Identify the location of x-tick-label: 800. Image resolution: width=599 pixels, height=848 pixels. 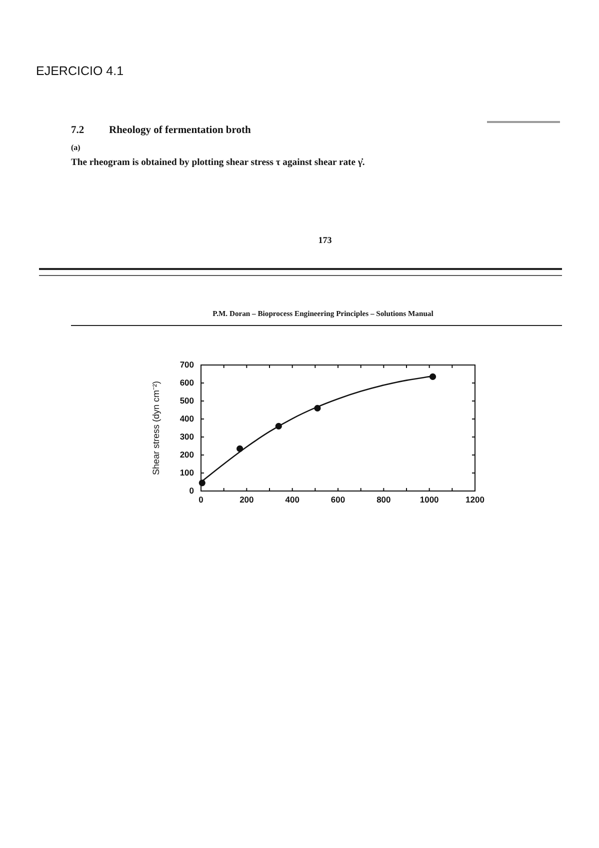
(384, 499).